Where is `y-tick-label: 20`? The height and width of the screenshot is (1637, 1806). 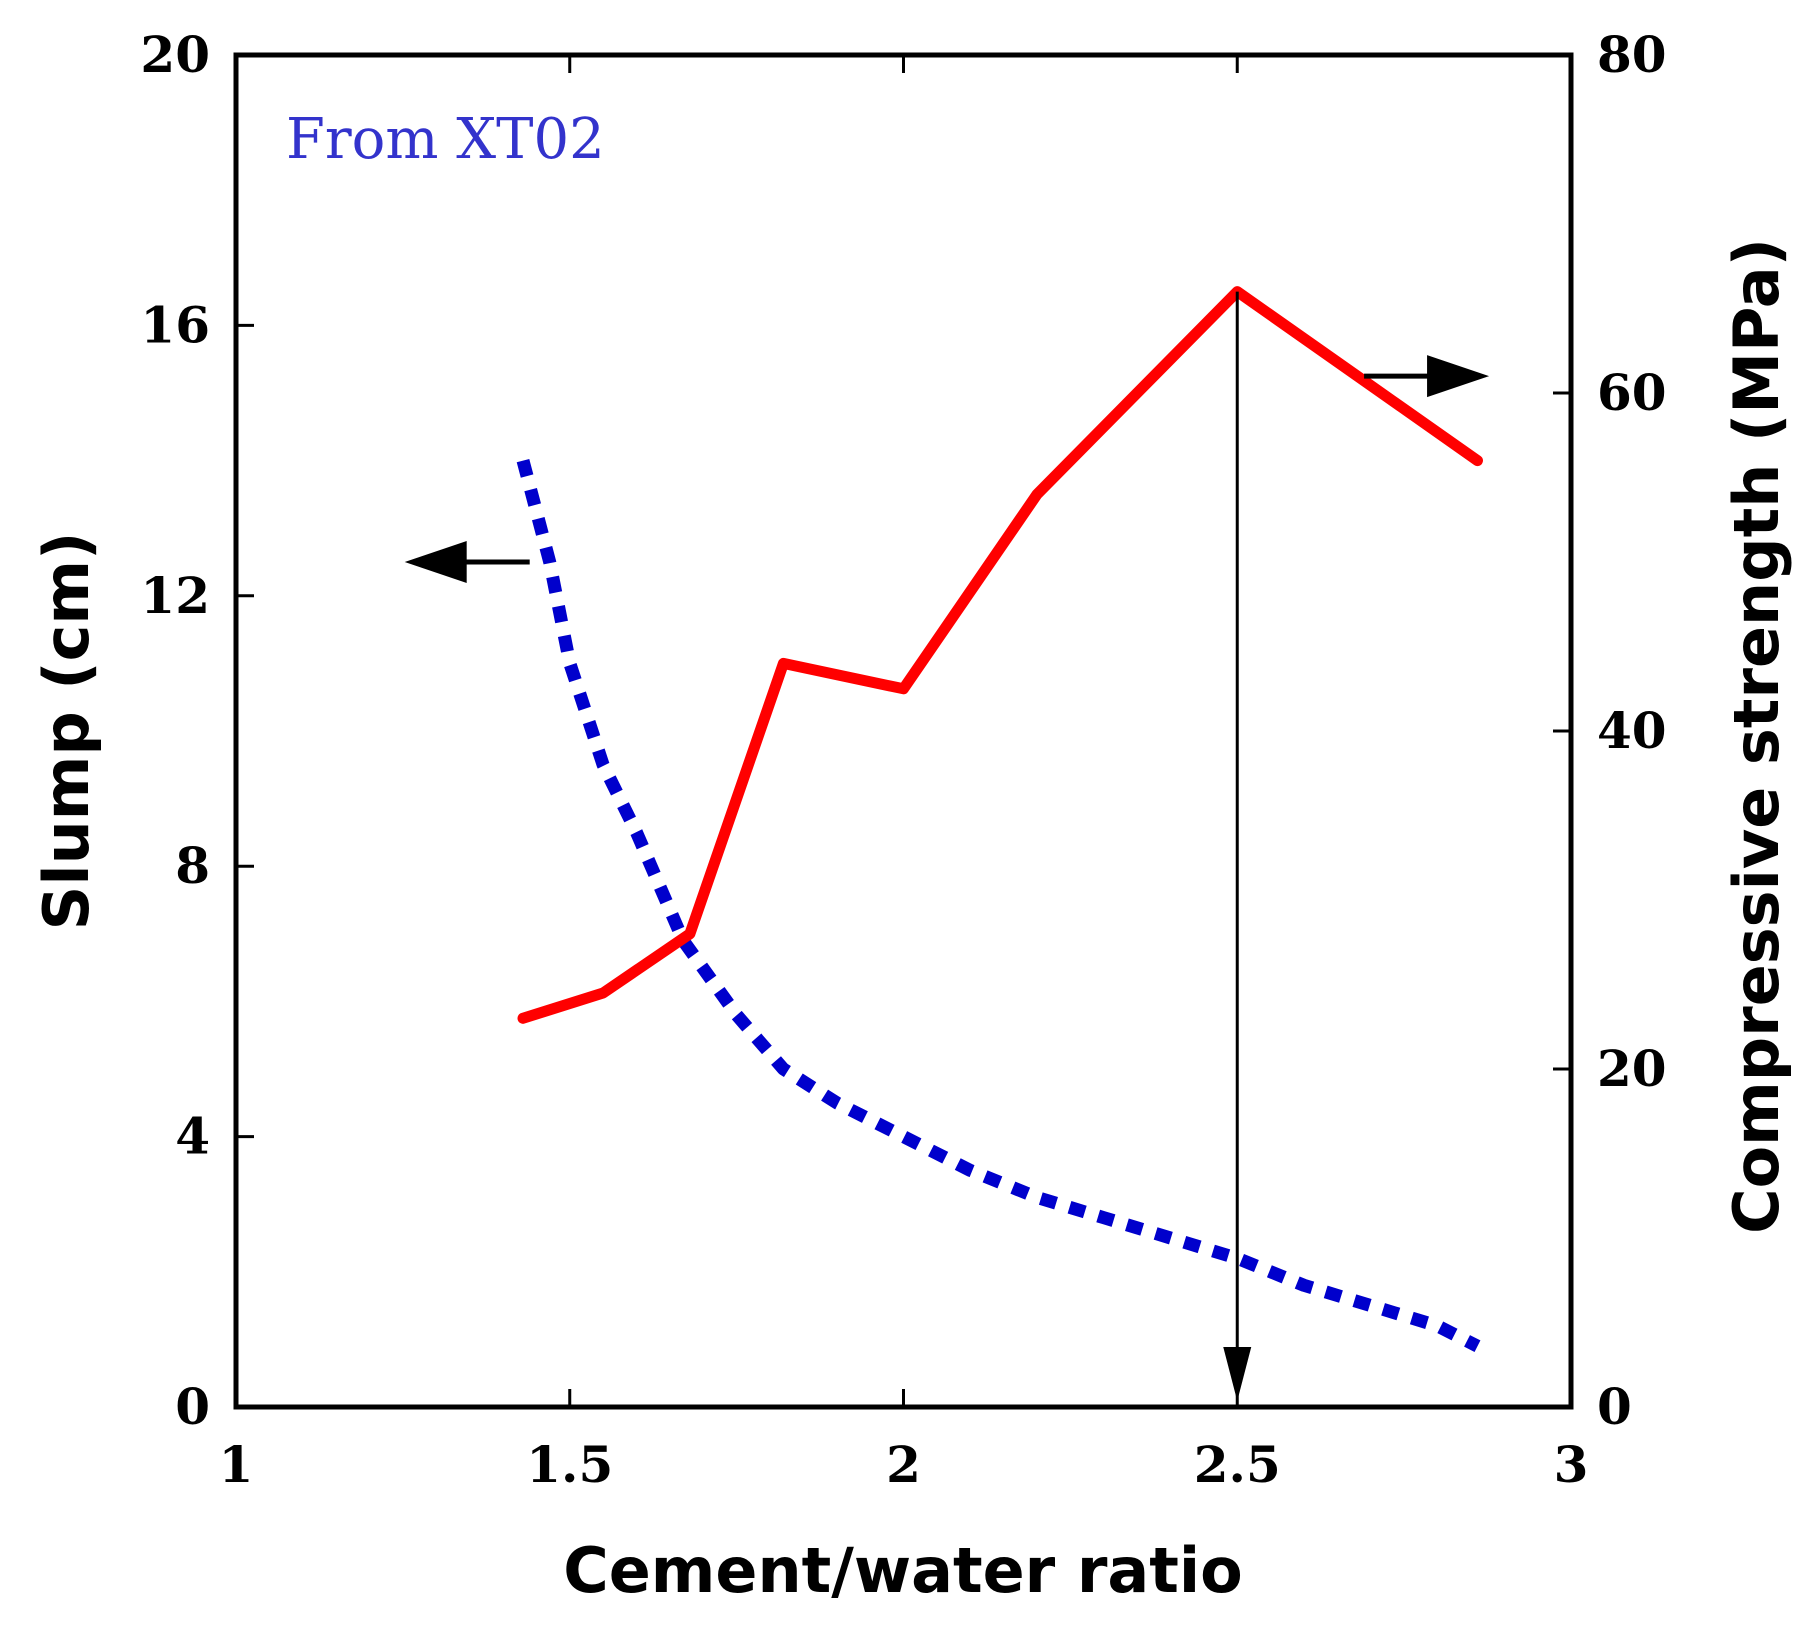 y-tick-label: 20 is located at coordinates (175, 54).